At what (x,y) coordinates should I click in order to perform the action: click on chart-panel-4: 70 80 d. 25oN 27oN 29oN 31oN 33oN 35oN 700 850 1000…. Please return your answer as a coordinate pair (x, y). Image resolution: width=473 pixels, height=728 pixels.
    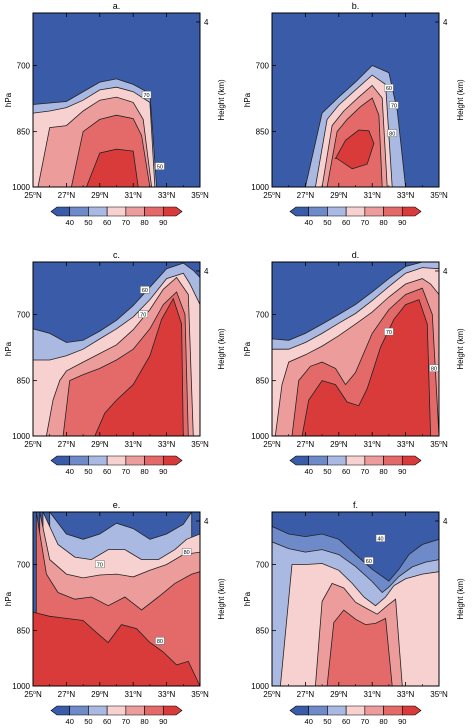
    Looking at the image, I should click on (354, 363).